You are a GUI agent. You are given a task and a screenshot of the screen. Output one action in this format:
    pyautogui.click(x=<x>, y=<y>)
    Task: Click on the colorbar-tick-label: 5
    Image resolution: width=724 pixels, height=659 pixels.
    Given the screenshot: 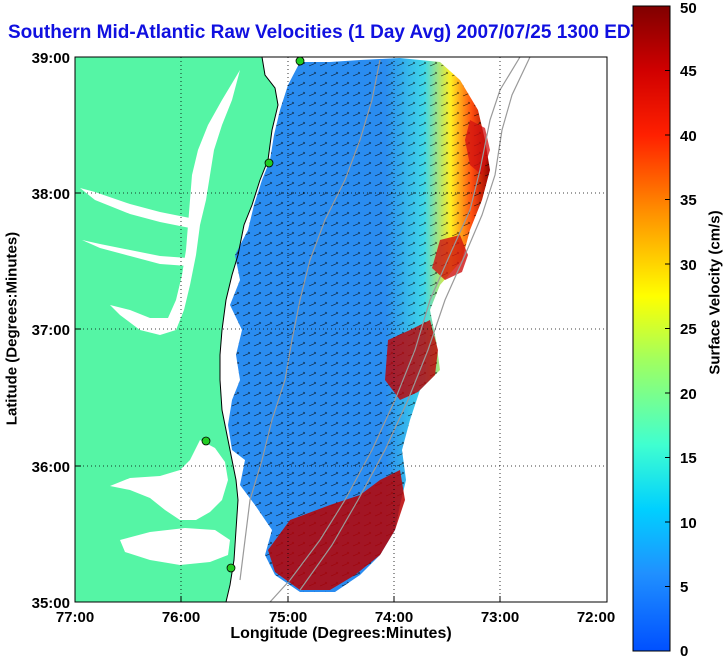 What is the action you would take?
    pyautogui.click(x=684, y=587)
    